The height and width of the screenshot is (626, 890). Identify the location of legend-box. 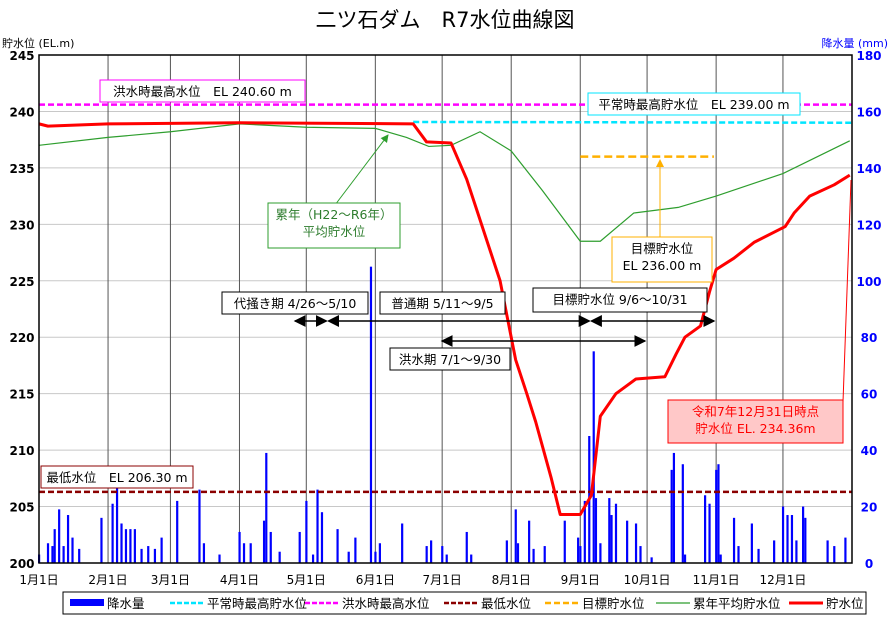
(464, 603).